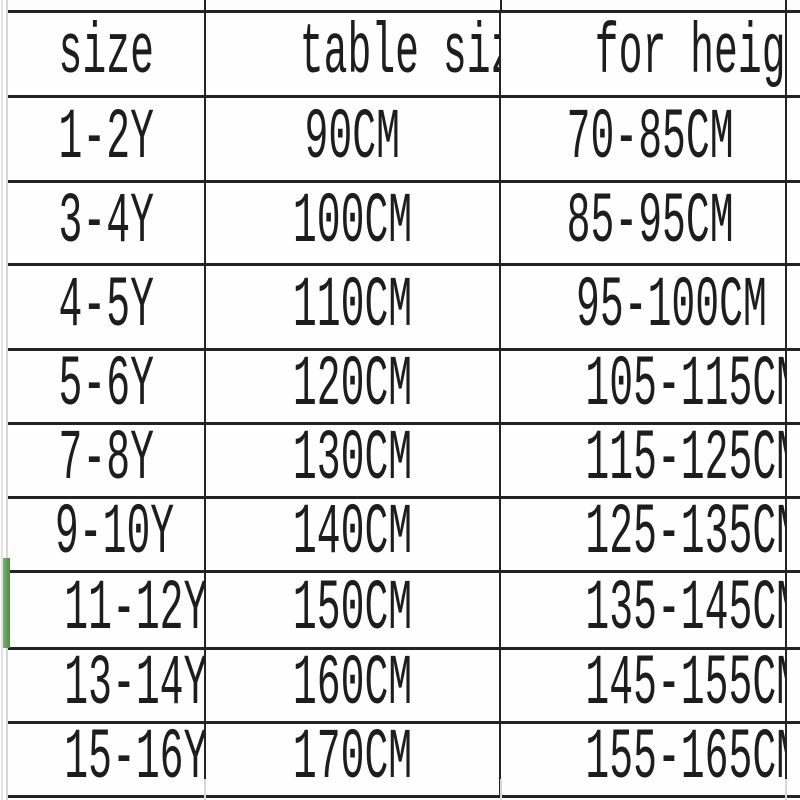 The height and width of the screenshot is (800, 800). I want to click on sheet-left-edge-gridline, so click(2, 400).